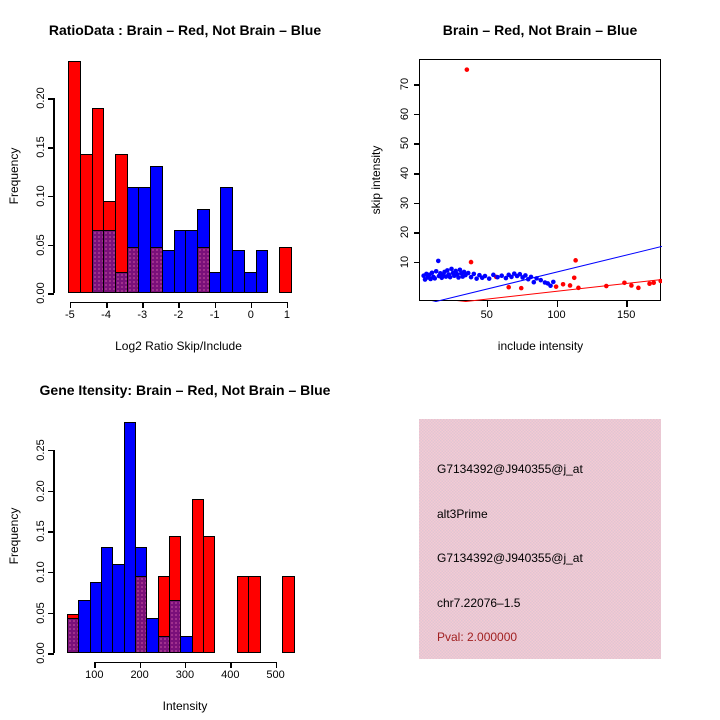  What do you see at coordinates (540, 346) in the screenshot?
I see `scatter-xlabel: include intensity` at bounding box center [540, 346].